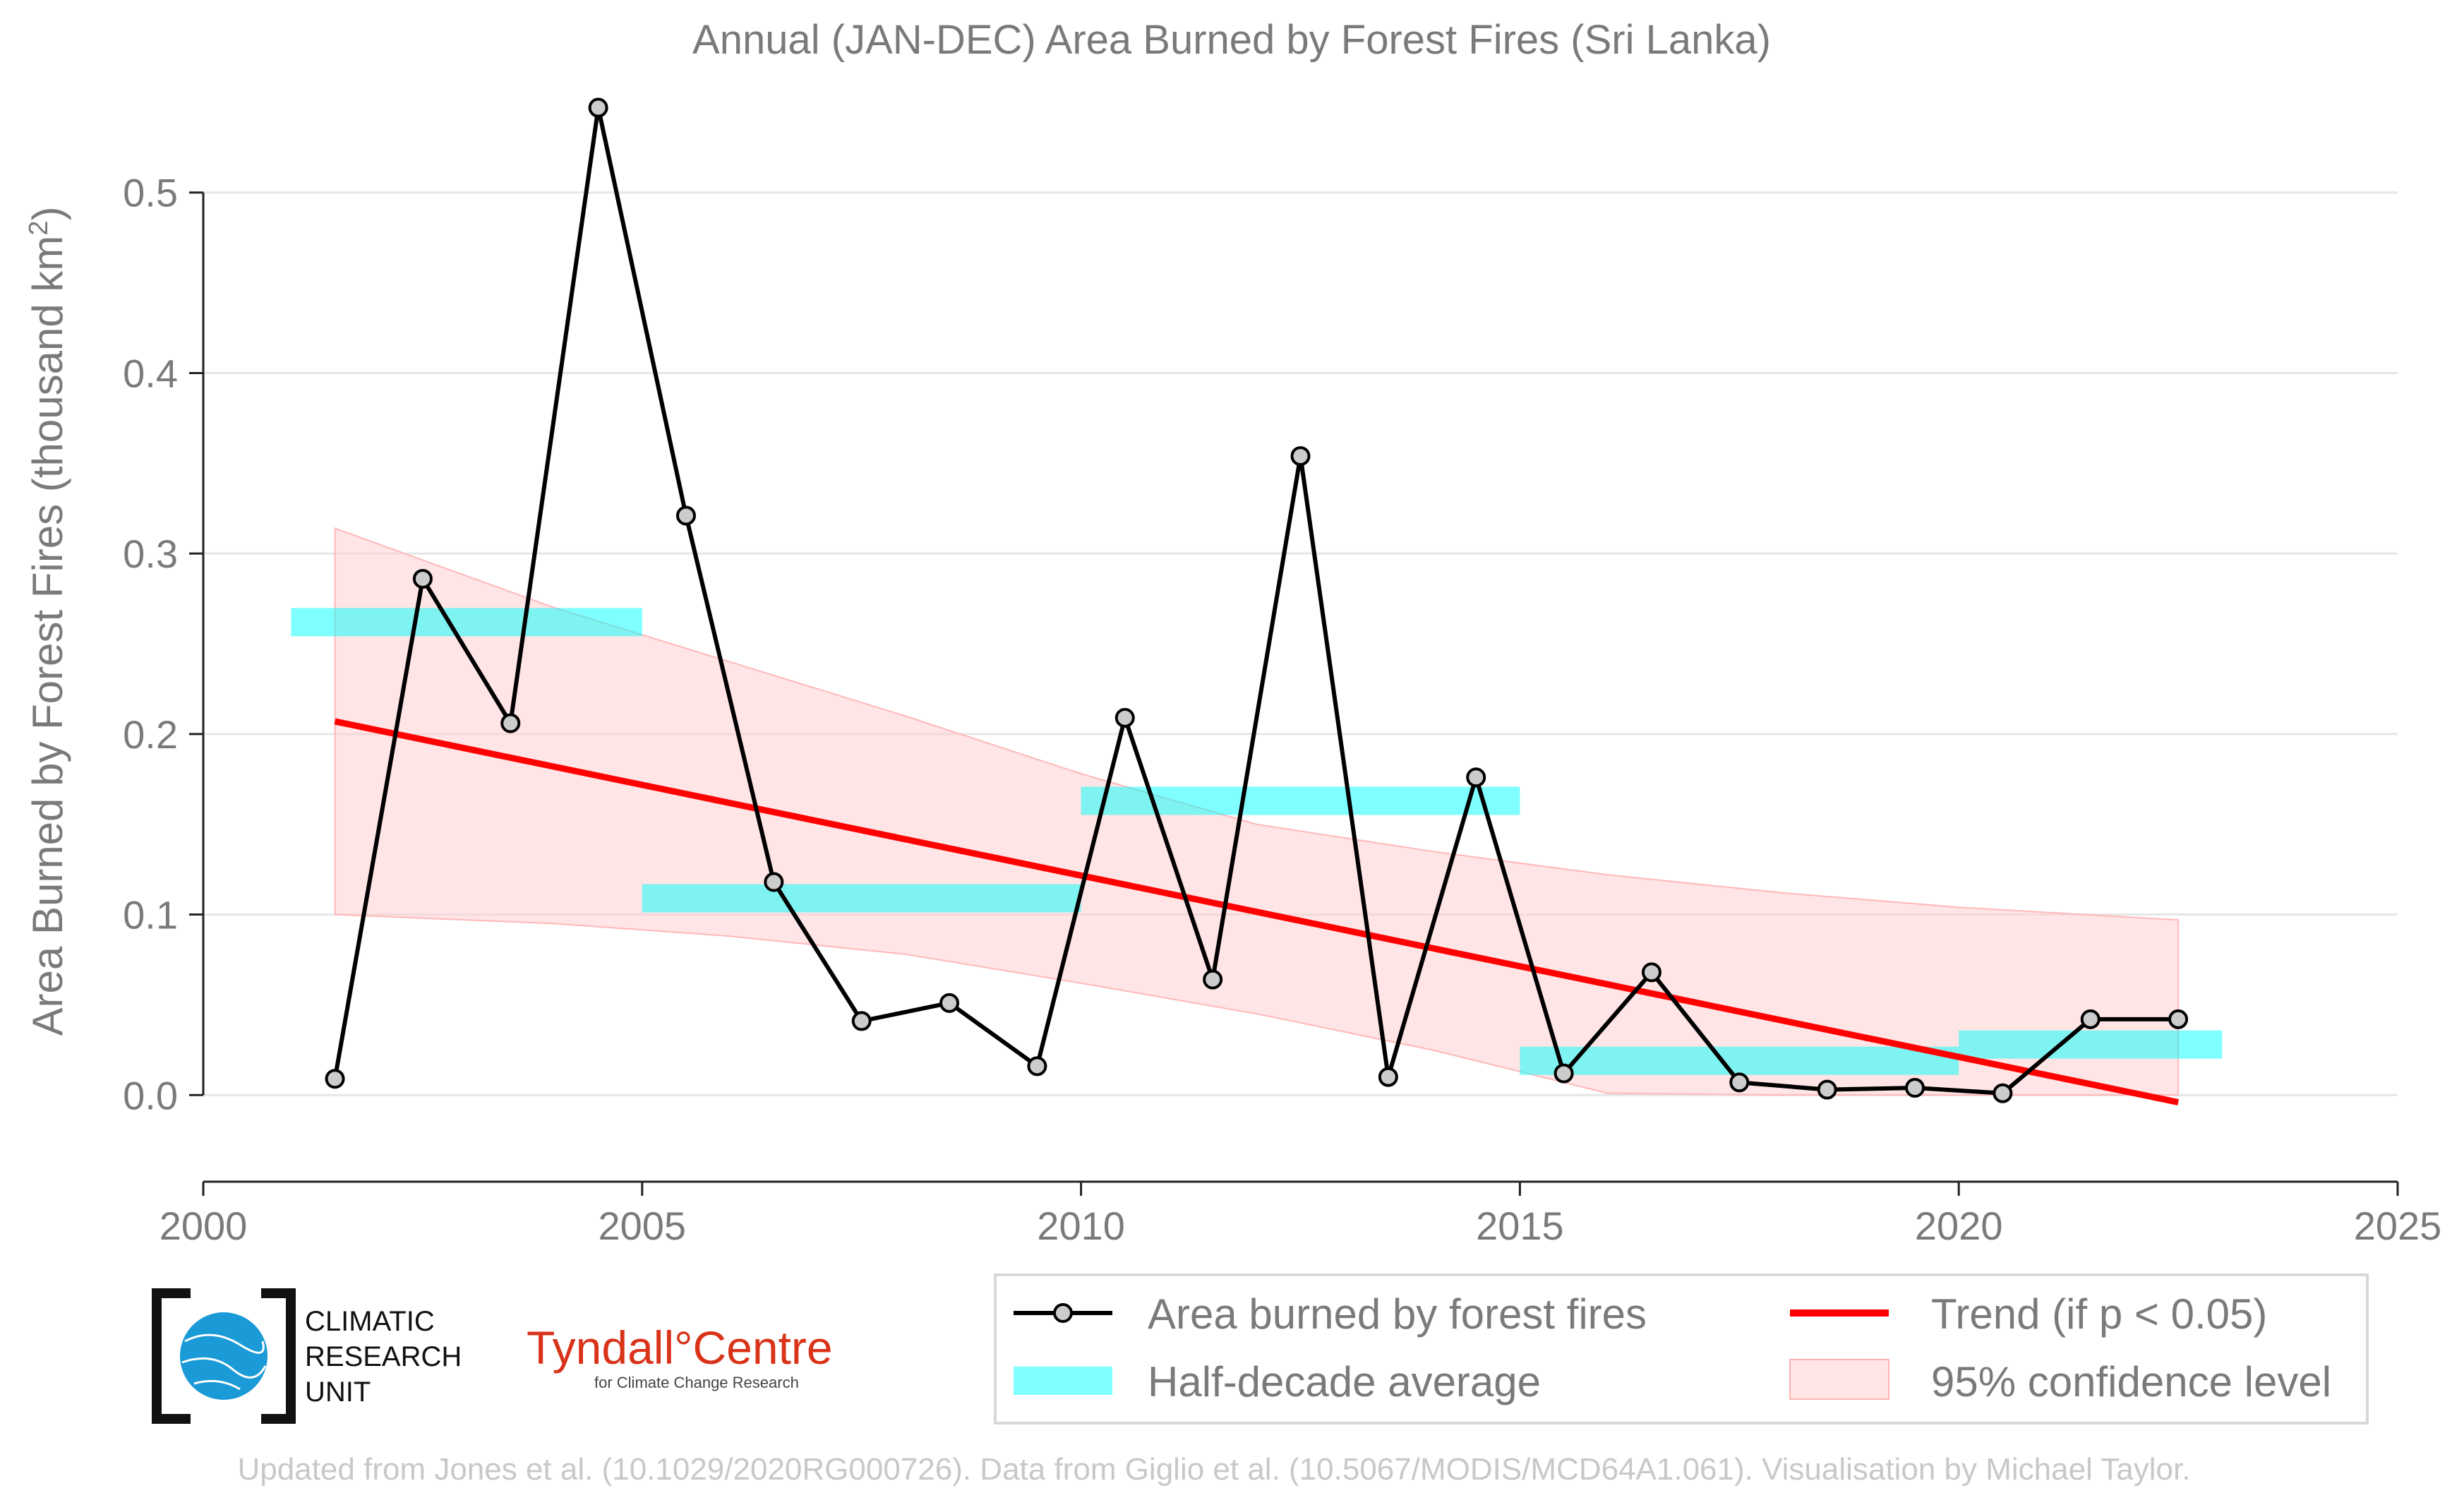 Image resolution: width=2464 pixels, height=1505 pixels. What do you see at coordinates (1300, 456) in the screenshot?
I see `data-point-2012.5` at bounding box center [1300, 456].